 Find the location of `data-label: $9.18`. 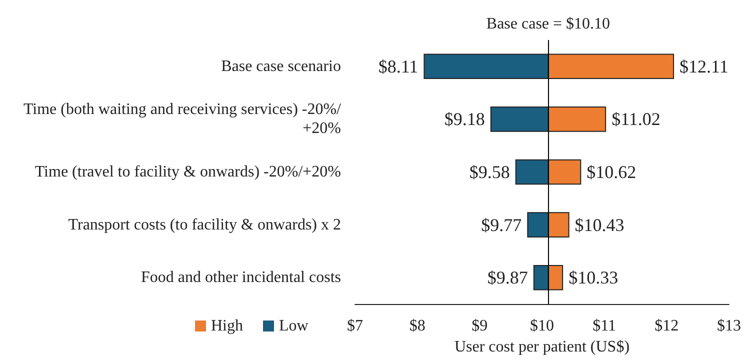

data-label: $9.18 is located at coordinates (464, 119).